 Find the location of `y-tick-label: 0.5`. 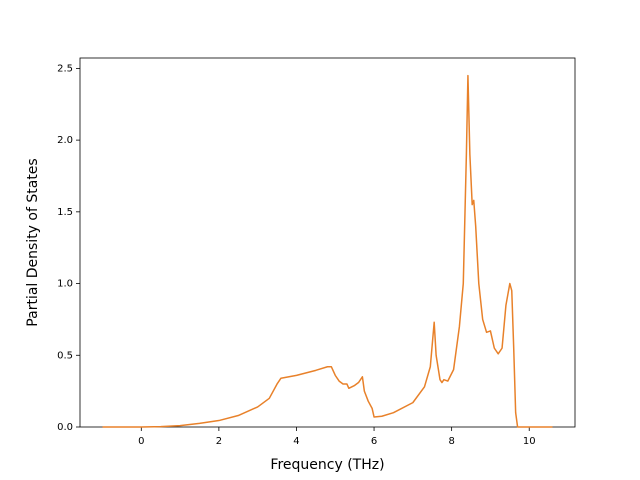

y-tick-label: 0.5 is located at coordinates (65, 355).